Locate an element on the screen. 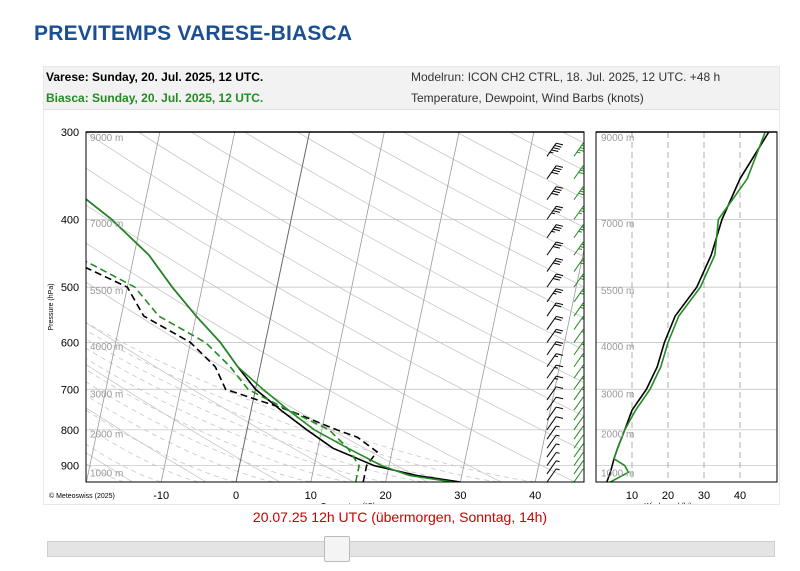  height-label: 1000 m is located at coordinates (106, 473).